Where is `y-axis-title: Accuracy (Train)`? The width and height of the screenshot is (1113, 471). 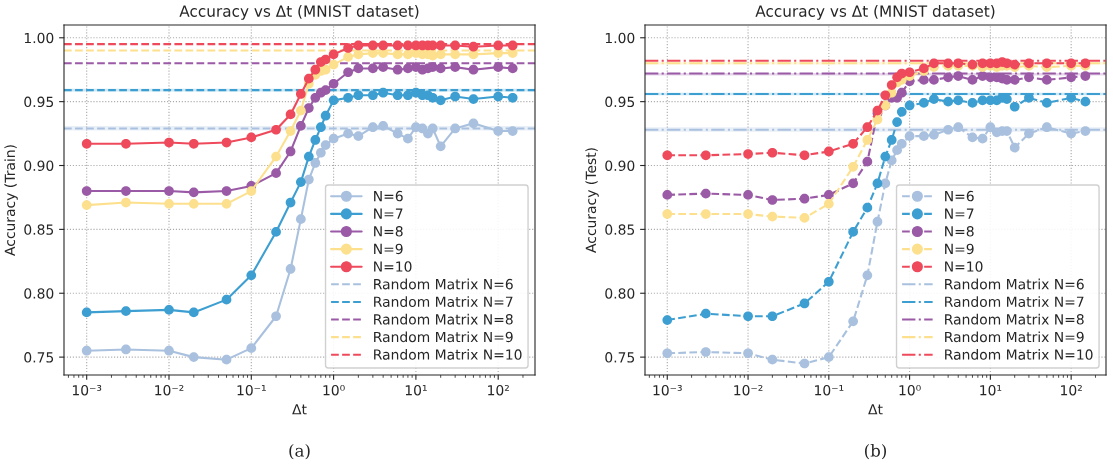 y-axis-title: Accuracy (Train) is located at coordinates (11, 200).